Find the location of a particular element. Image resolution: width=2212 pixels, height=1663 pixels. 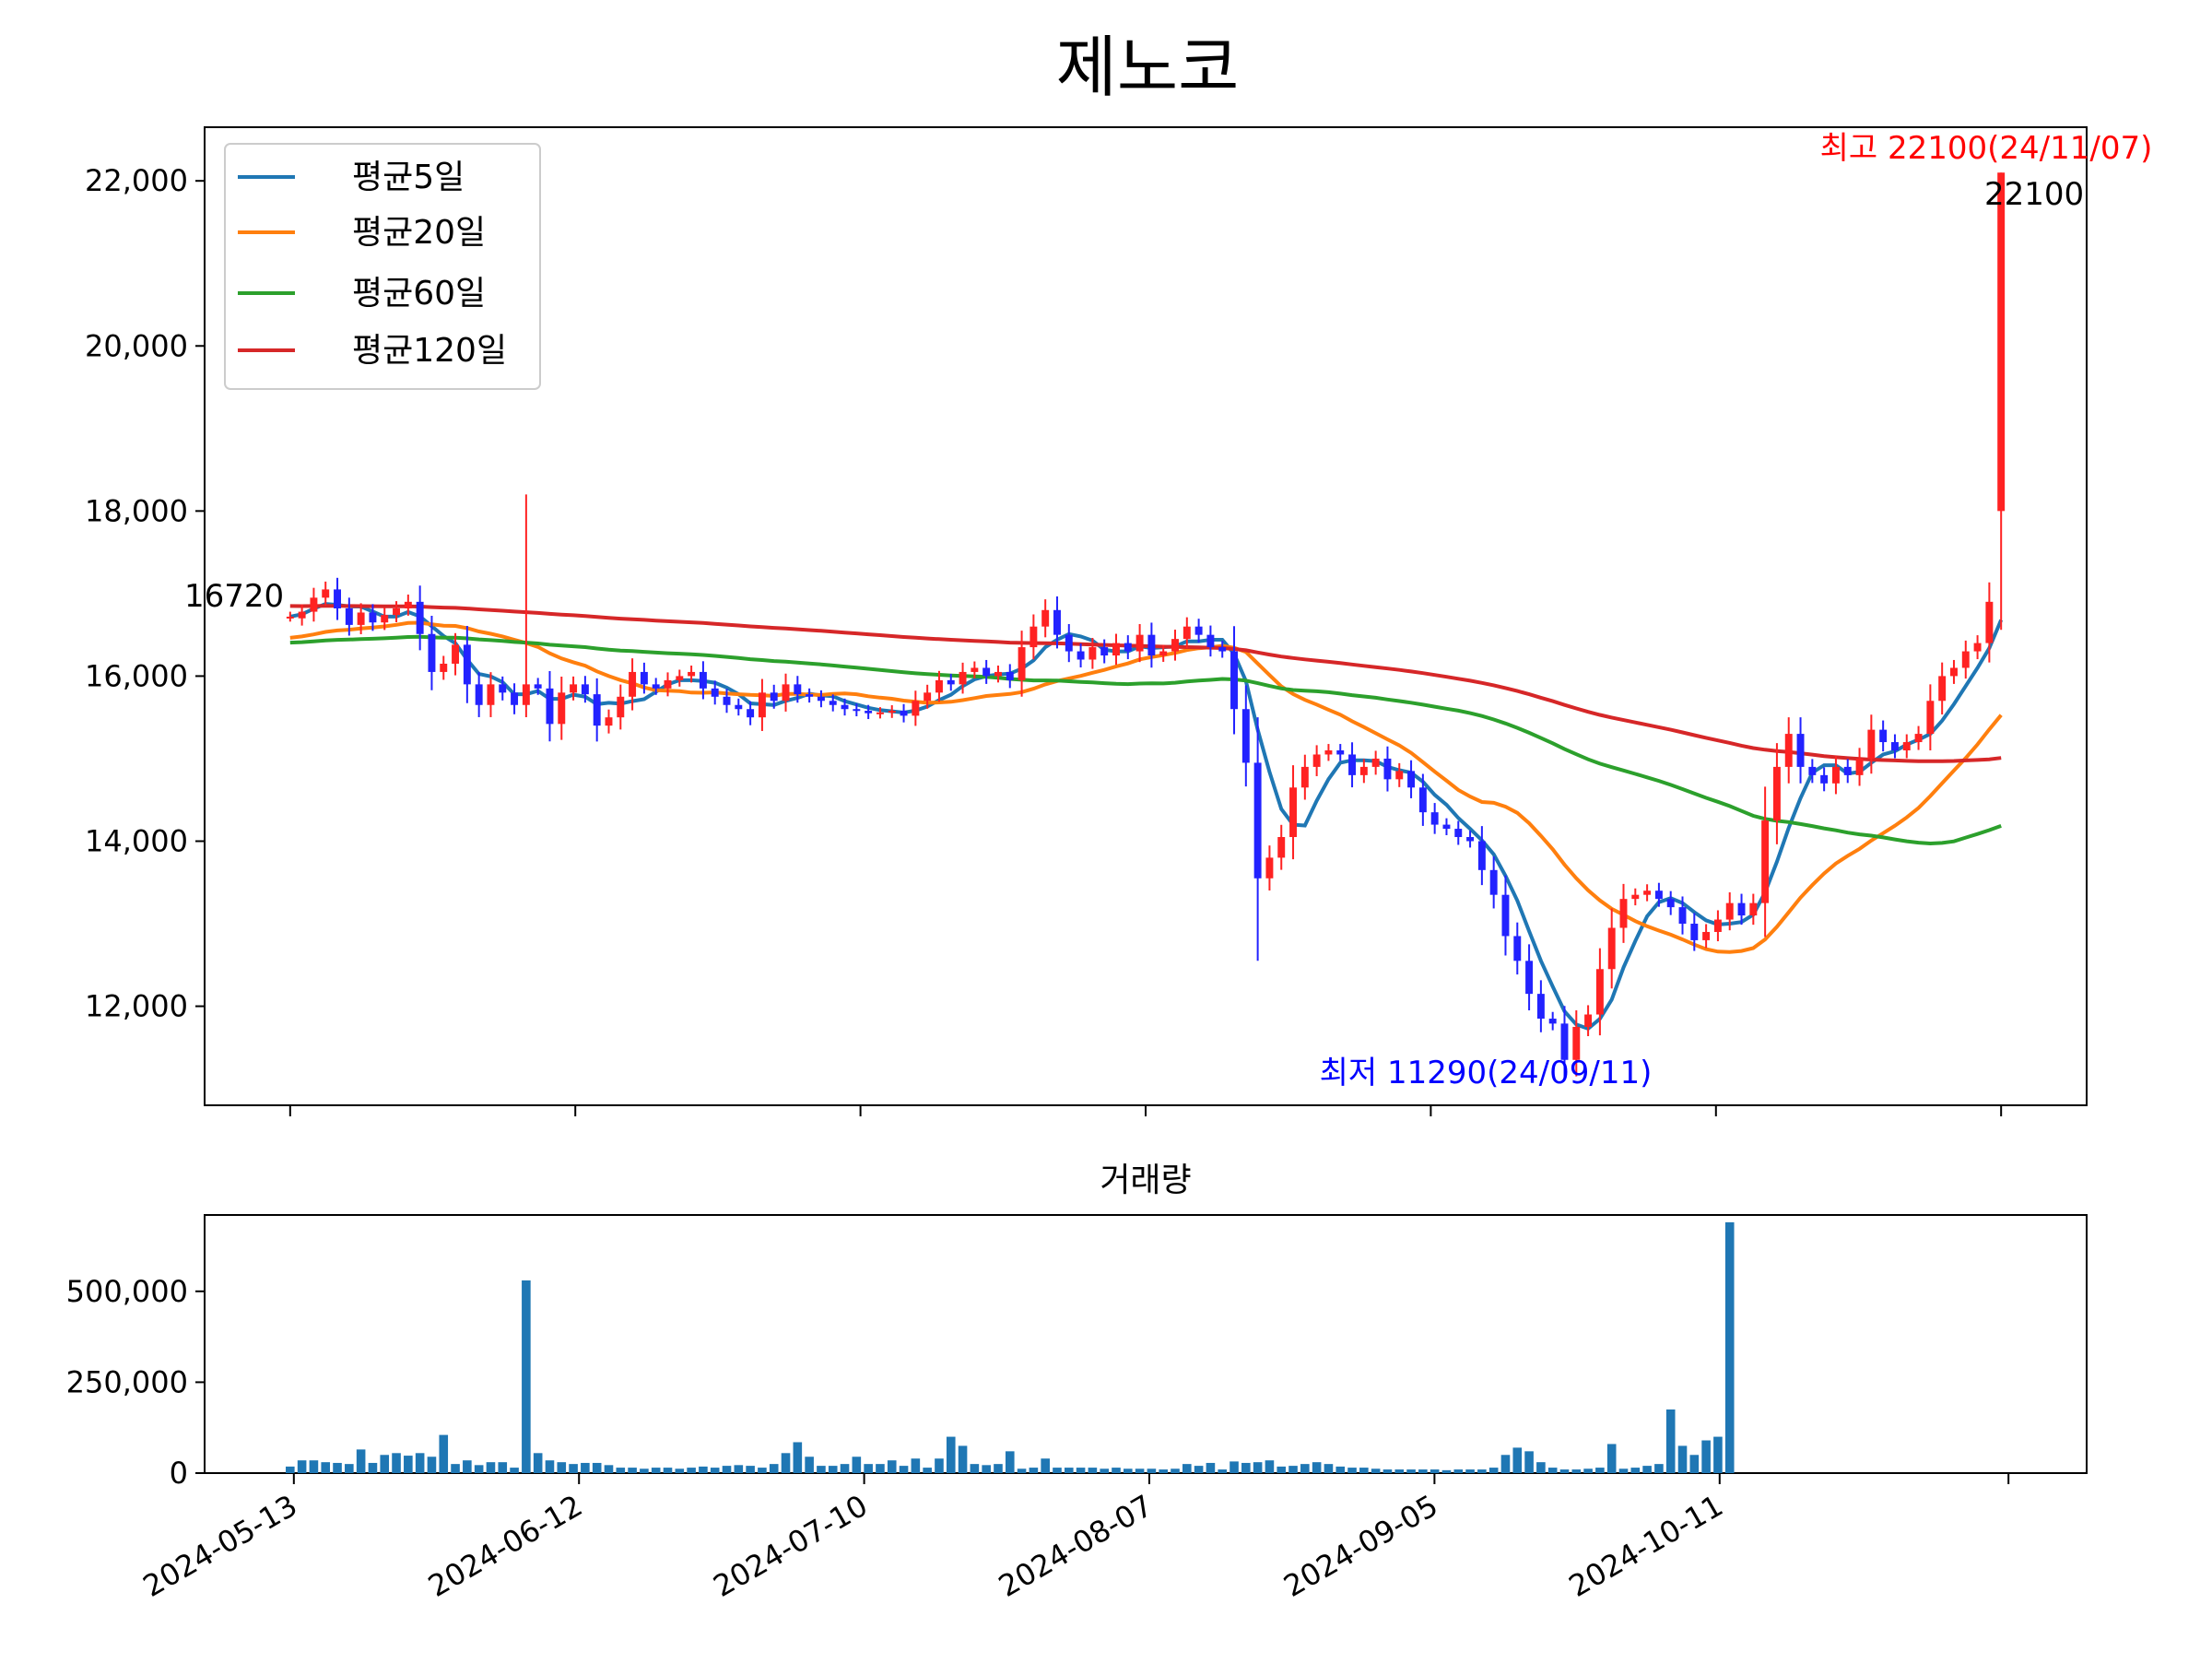

price-y-tick-label: 14,000 is located at coordinates (136, 840).